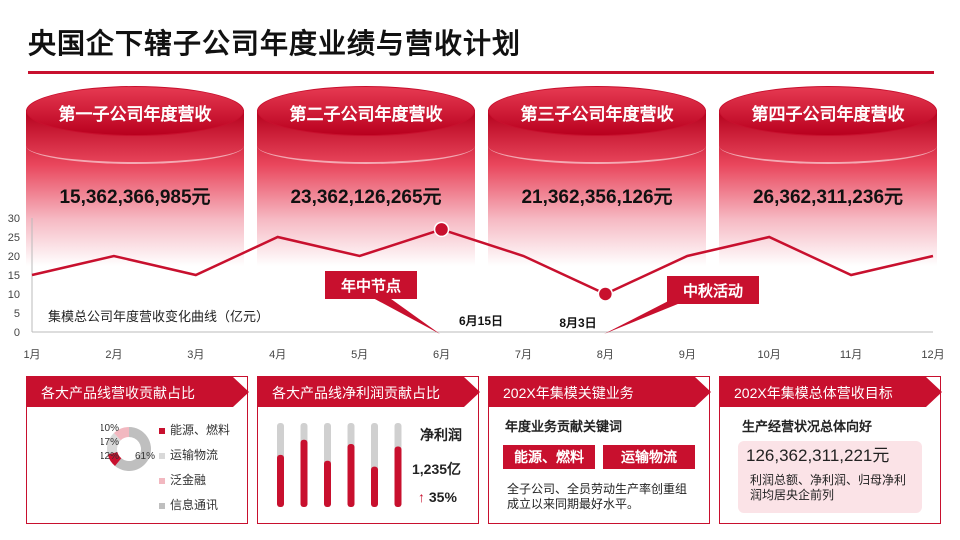  What do you see at coordinates (339, 465) in the screenshot?
I see `profit-bar-chart` at bounding box center [339, 465].